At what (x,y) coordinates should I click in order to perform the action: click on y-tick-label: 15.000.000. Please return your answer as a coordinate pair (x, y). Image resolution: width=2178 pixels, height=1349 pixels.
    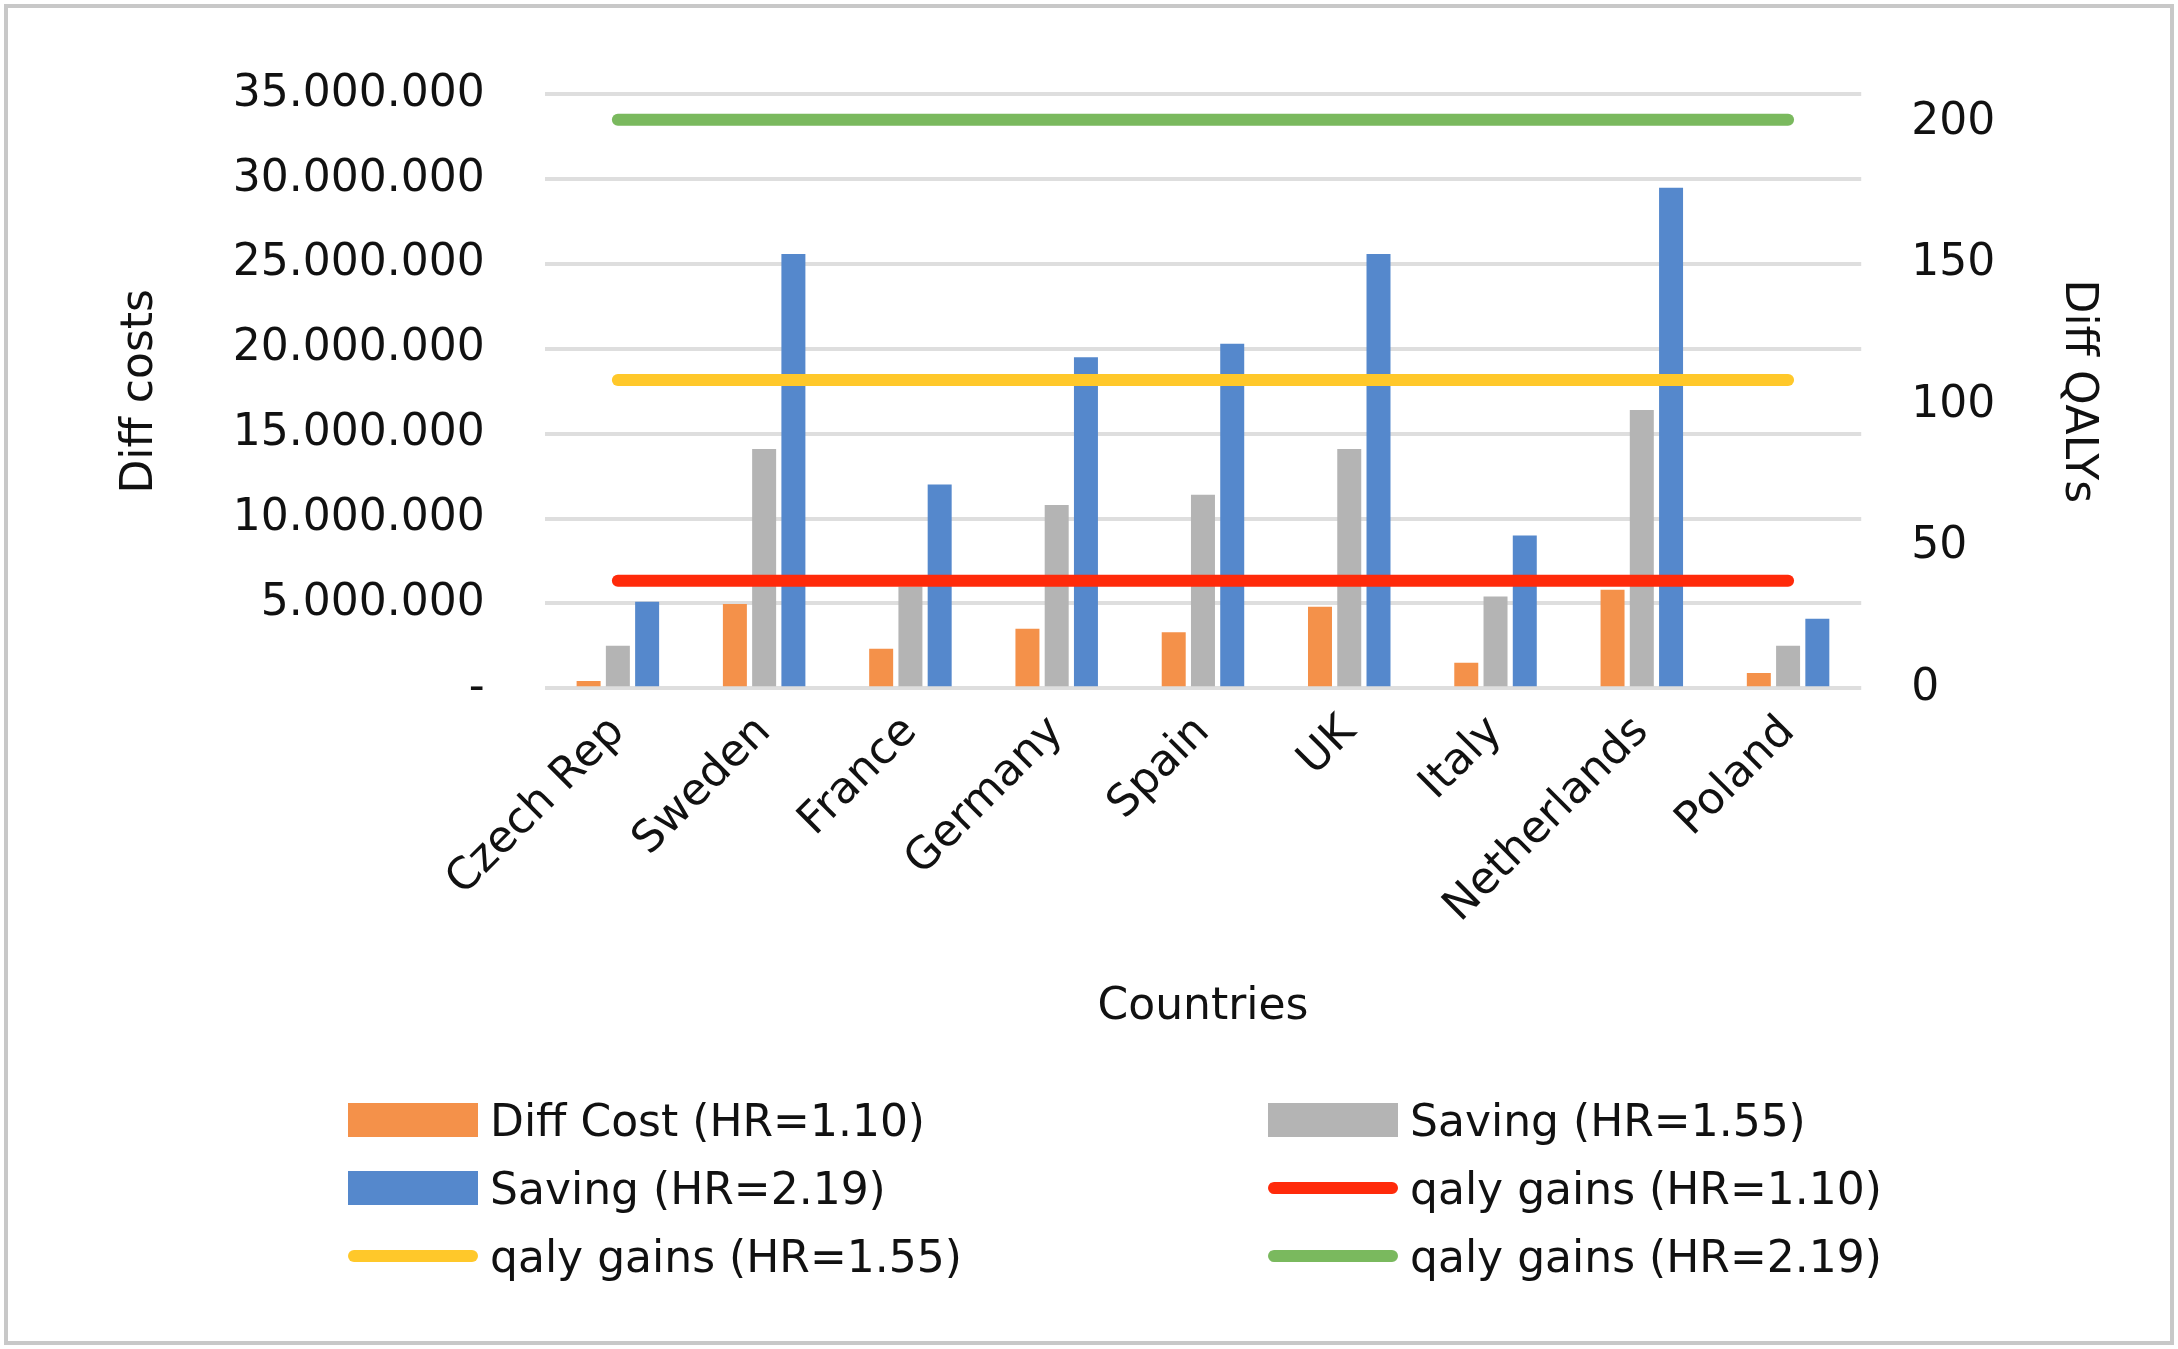
    Looking at the image, I should click on (358, 430).